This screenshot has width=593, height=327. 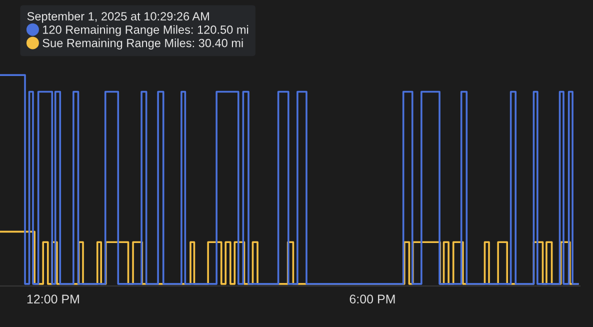 What do you see at coordinates (118, 17) in the screenshot?
I see `legend-title: September 1, 2025 at 10:29:26 AM` at bounding box center [118, 17].